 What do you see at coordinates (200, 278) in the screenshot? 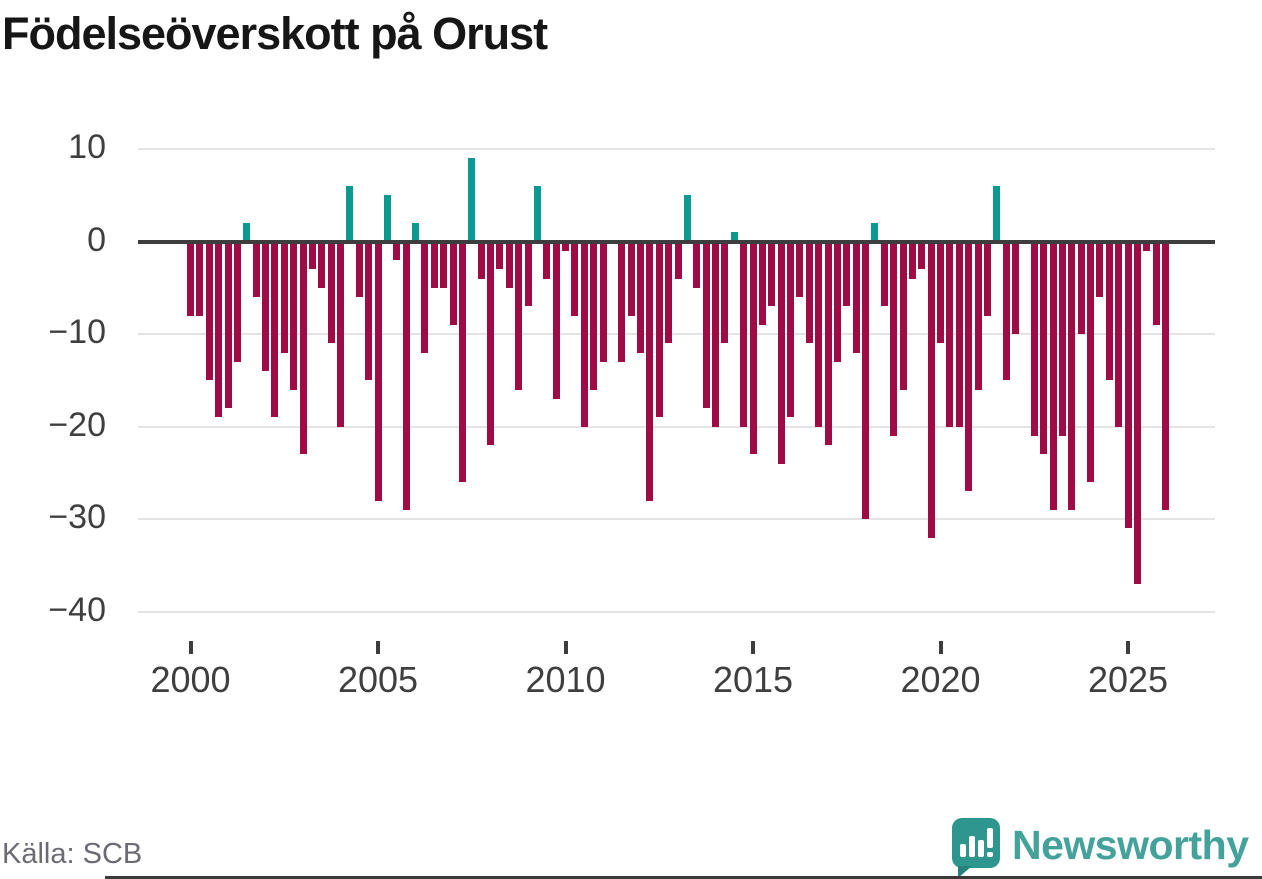
I see `bar-2000-q2` at bounding box center [200, 278].